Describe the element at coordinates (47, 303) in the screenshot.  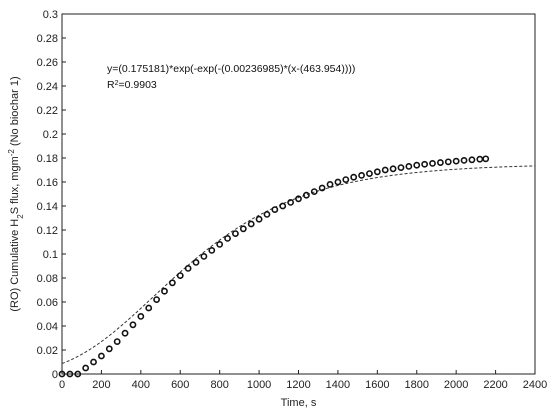
I see `y-tick-label: 0.06` at that location.